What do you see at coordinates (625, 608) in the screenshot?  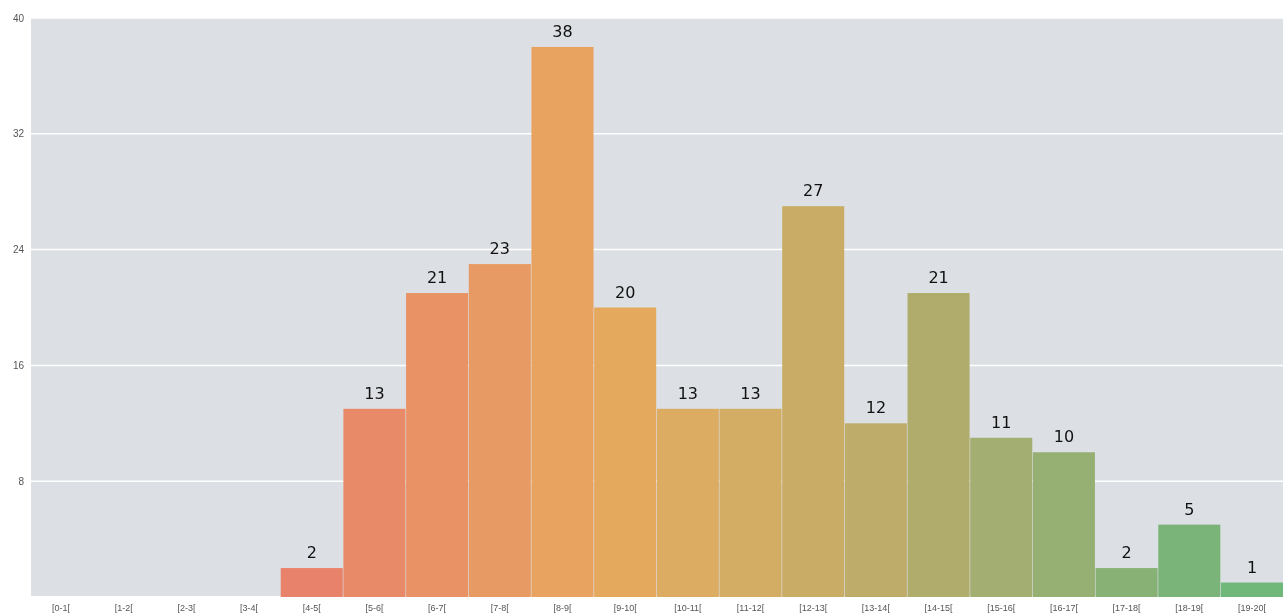 I see `x-tick-label: [9-10[` at bounding box center [625, 608].